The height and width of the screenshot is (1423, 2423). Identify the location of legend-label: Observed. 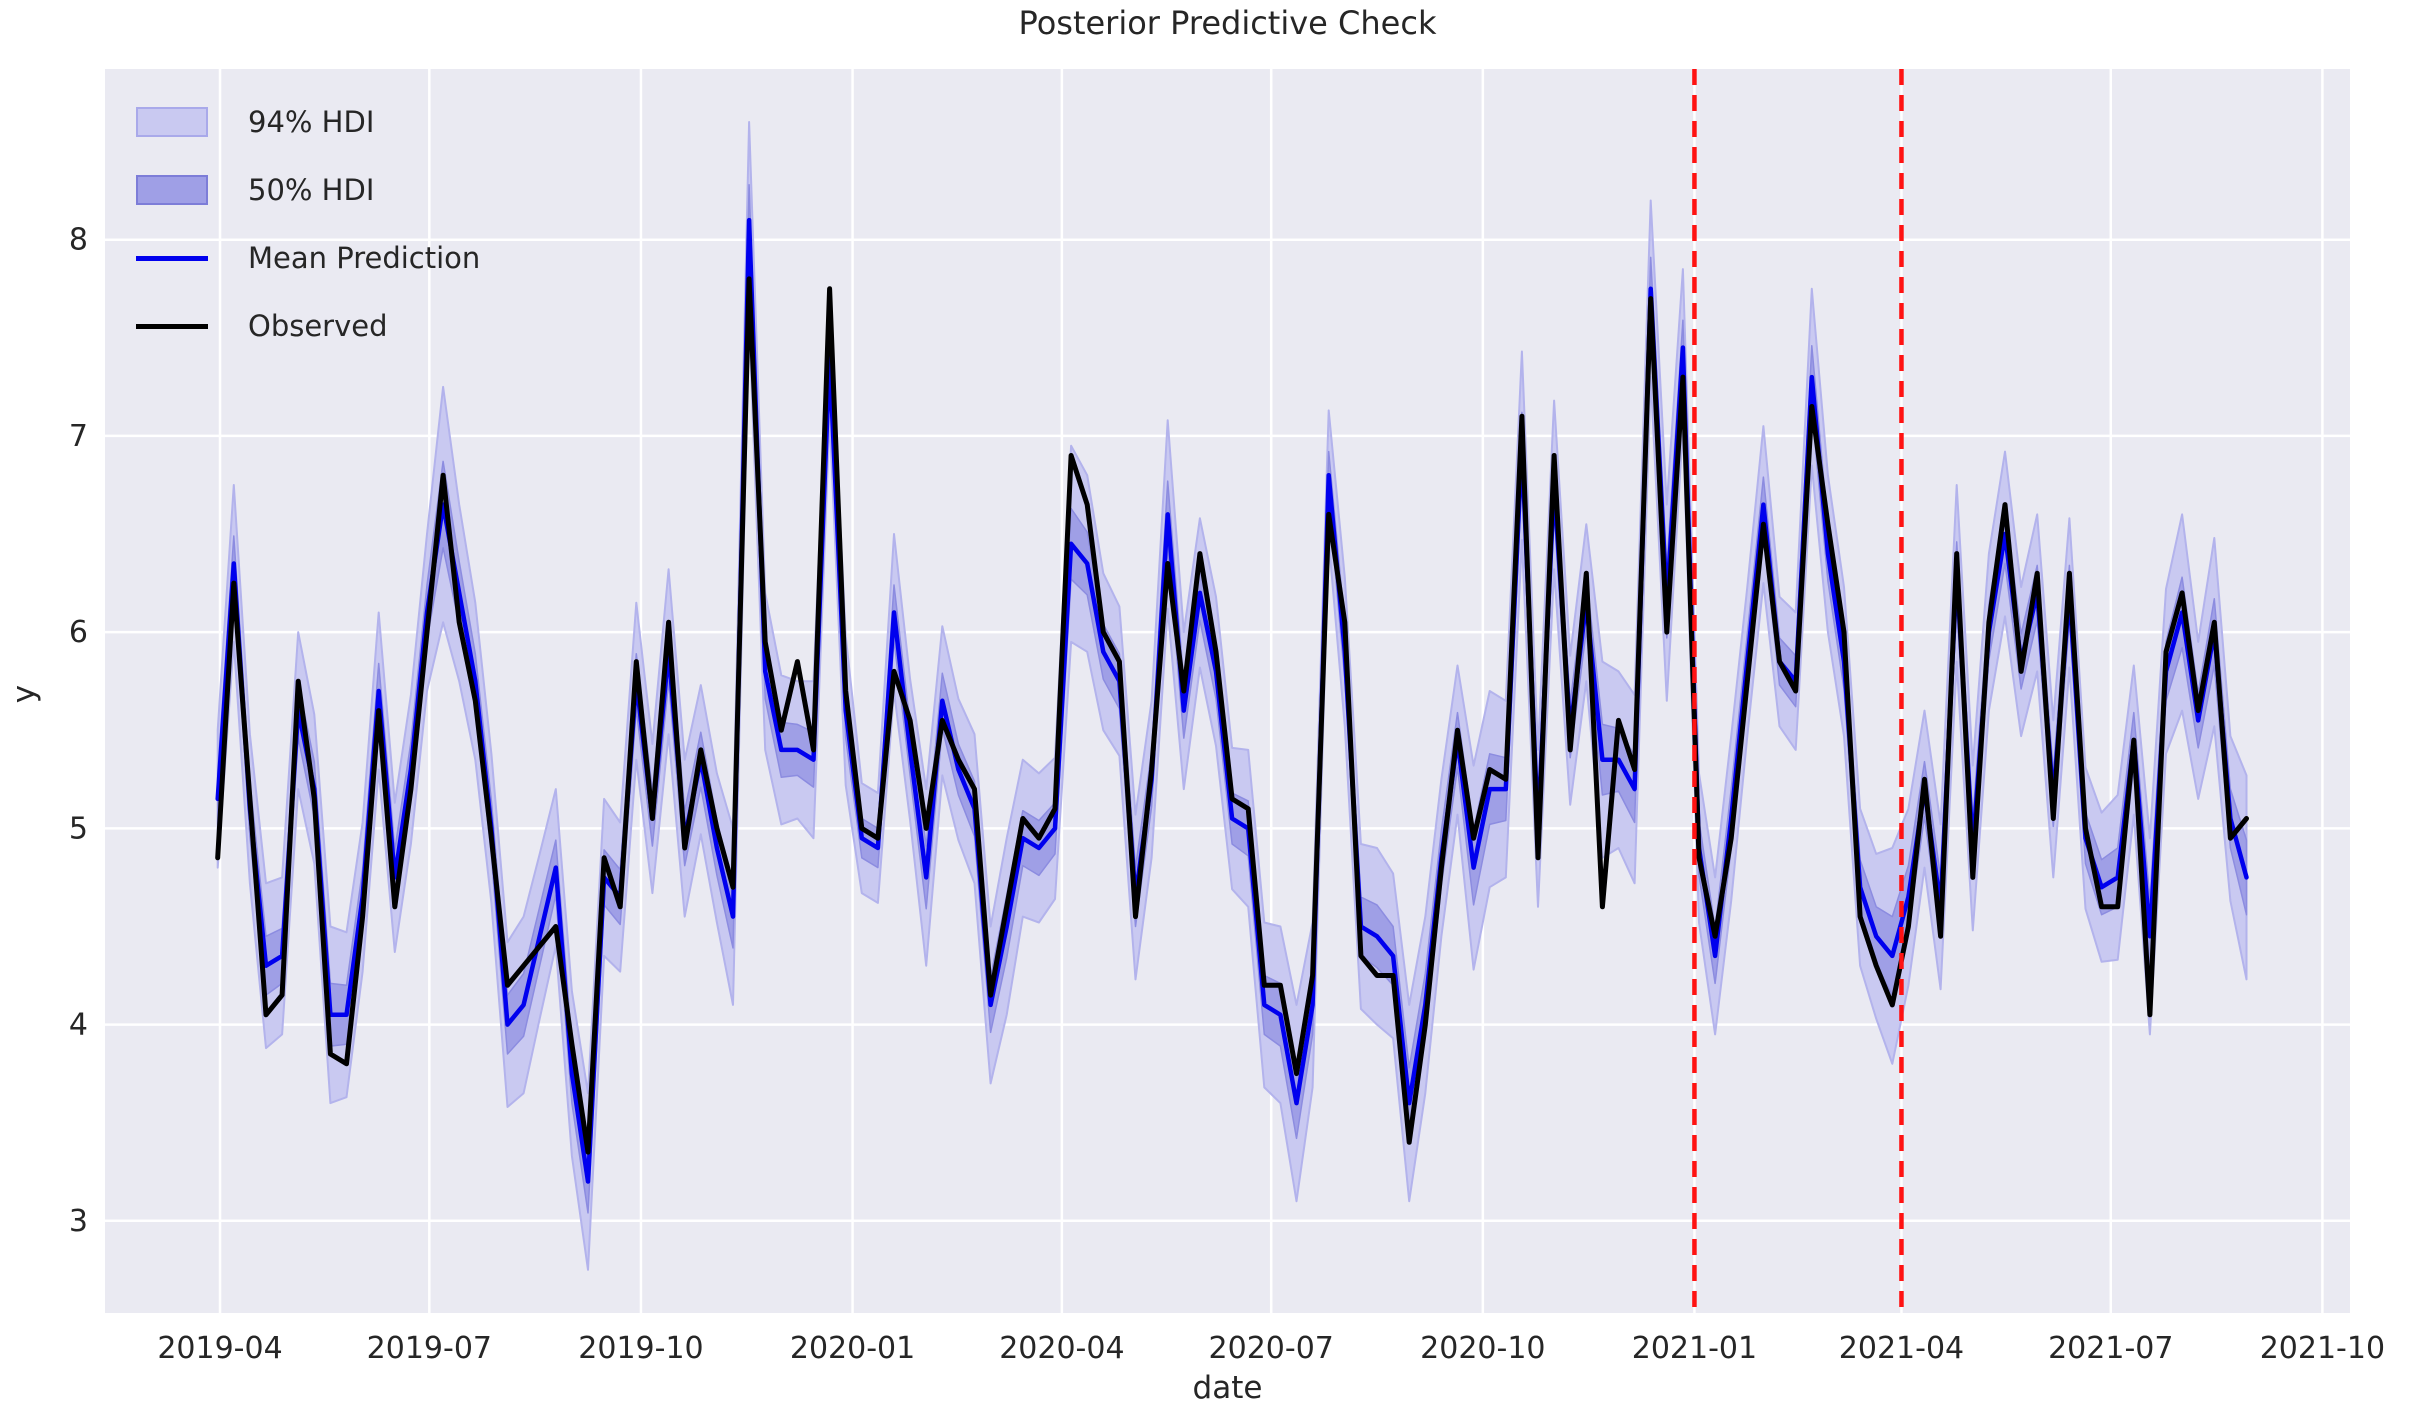
(318, 326).